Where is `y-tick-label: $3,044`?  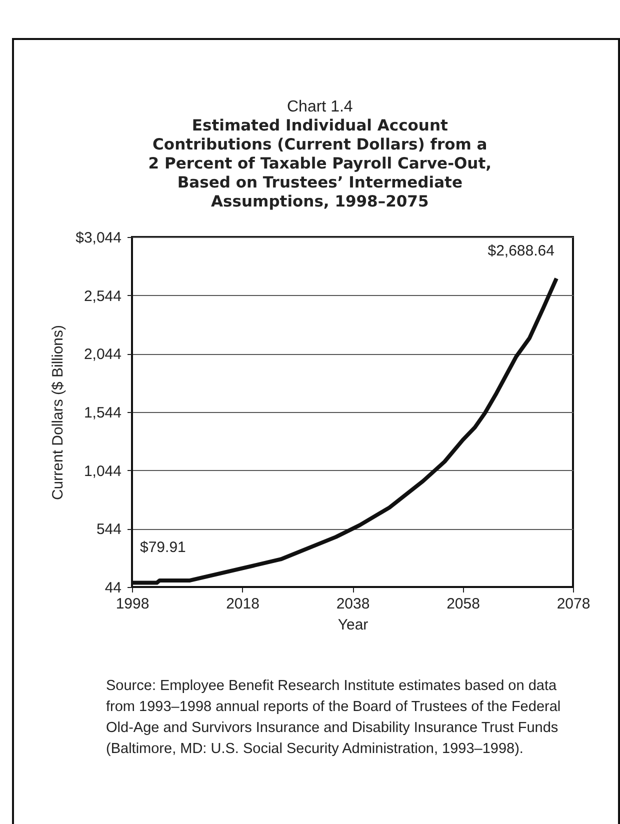
y-tick-label: $3,044 is located at coordinates (99, 238).